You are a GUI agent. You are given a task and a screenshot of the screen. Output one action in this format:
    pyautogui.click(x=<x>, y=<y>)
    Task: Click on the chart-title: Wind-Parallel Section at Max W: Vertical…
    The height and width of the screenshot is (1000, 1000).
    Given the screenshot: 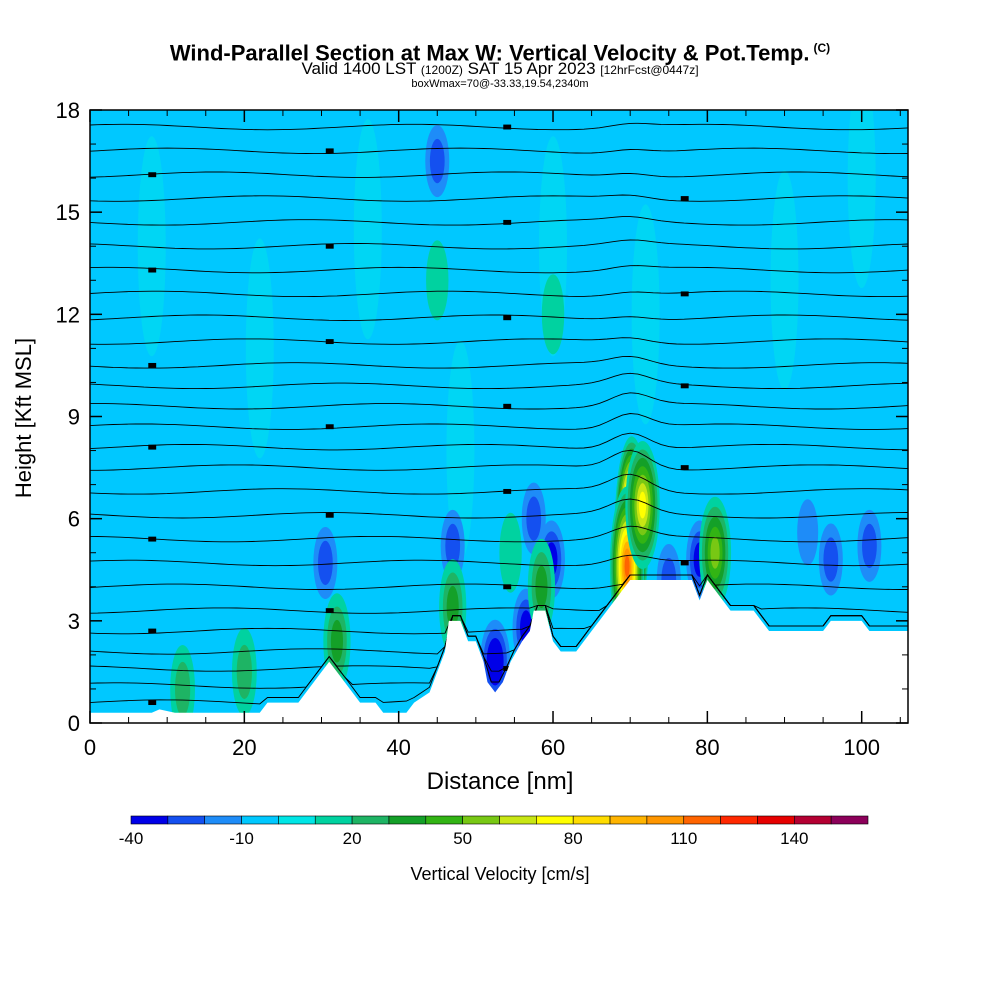 What is the action you would take?
    pyautogui.click(x=500, y=50)
    